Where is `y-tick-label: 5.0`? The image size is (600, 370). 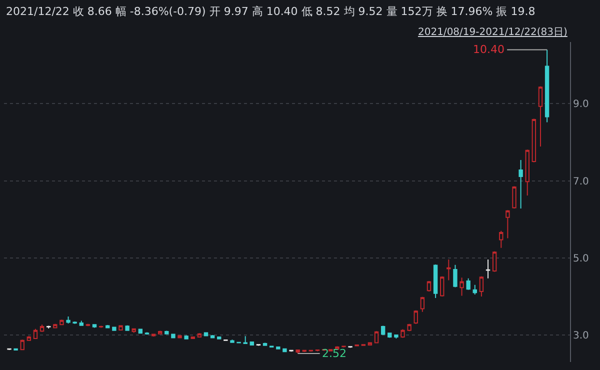
y-tick-label: 5.0 is located at coordinates (581, 258).